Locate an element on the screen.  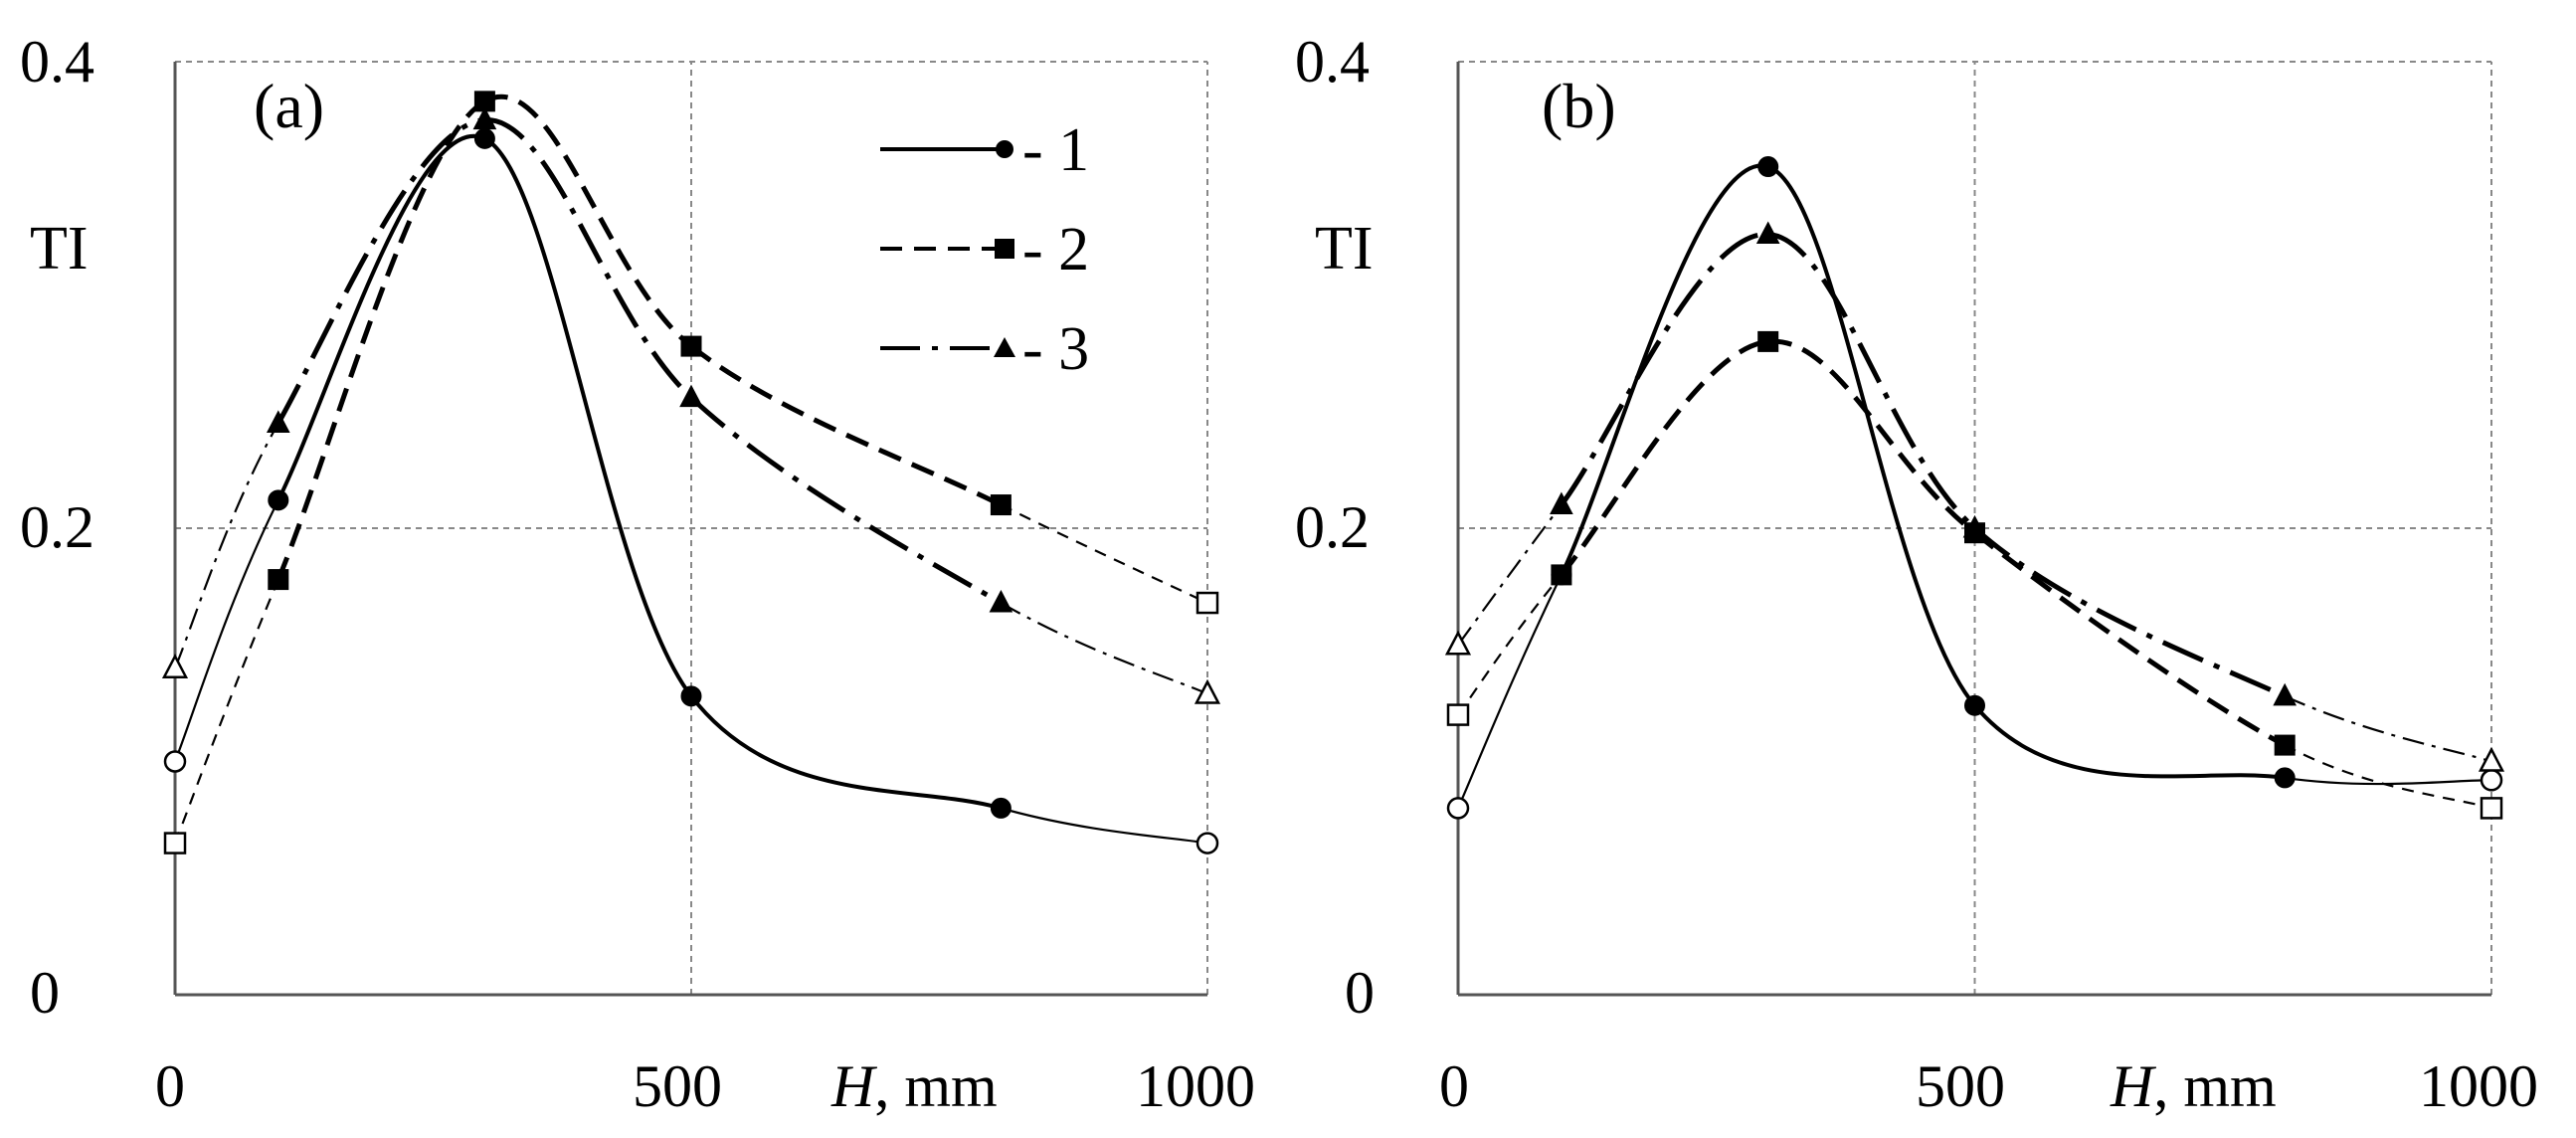
panel-a-xtick-500: 500 is located at coordinates (677, 1086).